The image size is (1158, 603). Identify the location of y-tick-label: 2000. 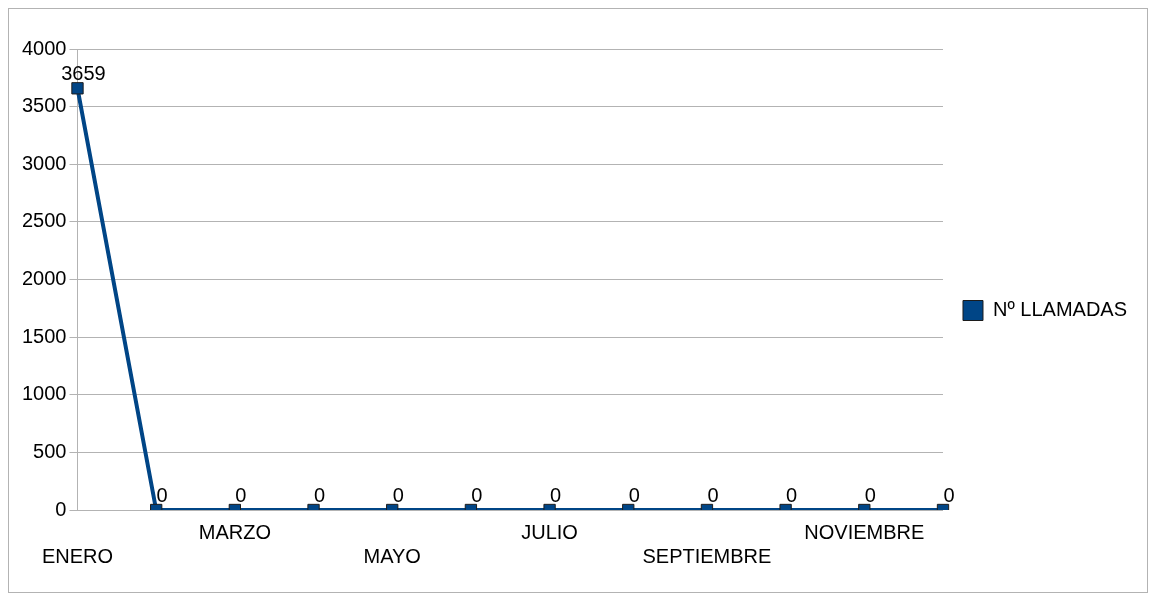
(44, 278).